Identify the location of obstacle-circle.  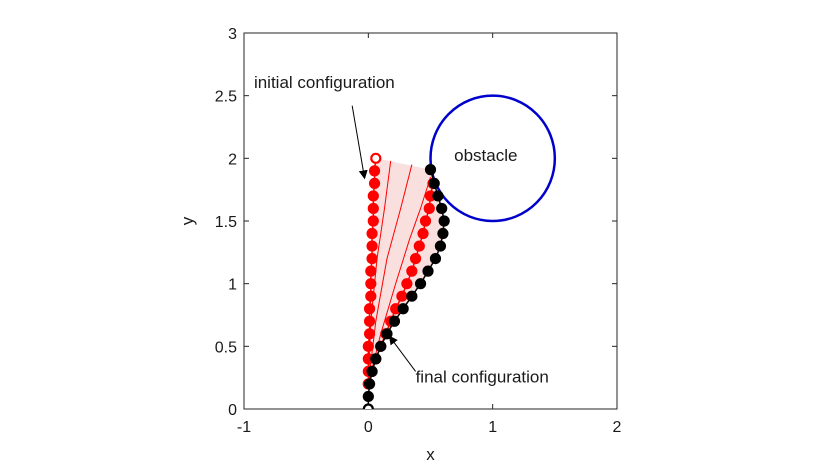
(493, 158).